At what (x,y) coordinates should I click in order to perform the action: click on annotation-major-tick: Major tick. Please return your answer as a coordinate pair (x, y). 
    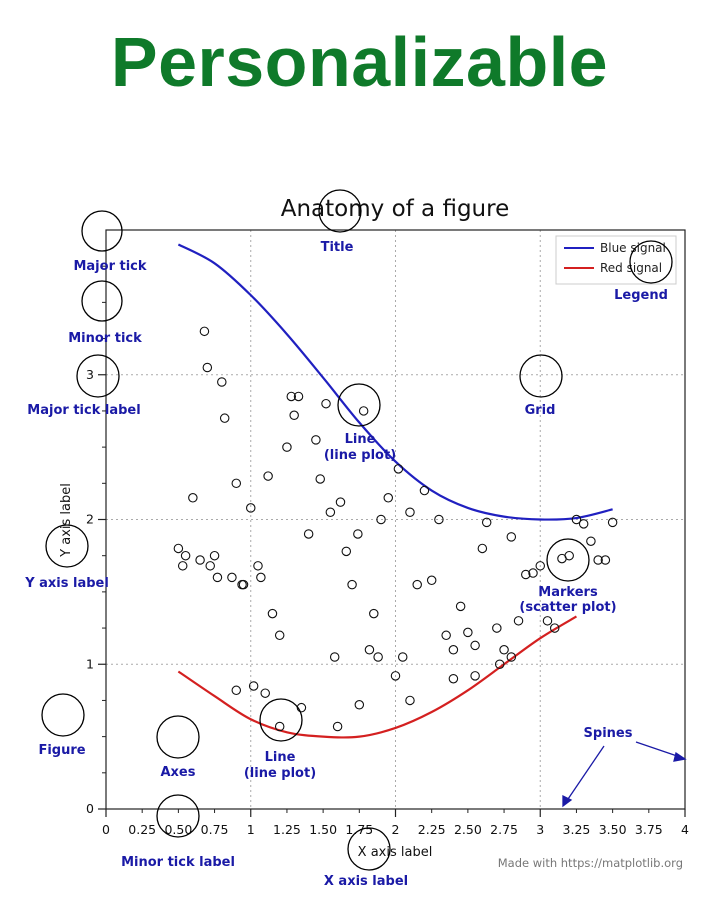
    Looking at the image, I should click on (109, 266).